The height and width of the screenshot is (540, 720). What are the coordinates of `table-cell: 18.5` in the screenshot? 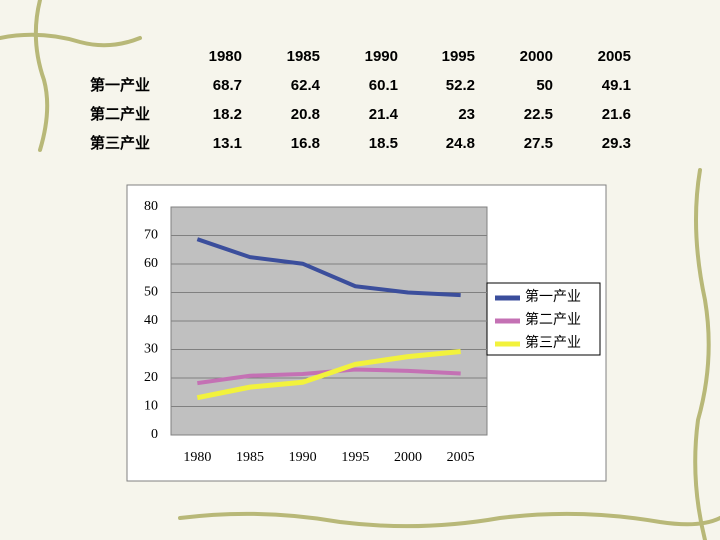 It's located at (383, 143).